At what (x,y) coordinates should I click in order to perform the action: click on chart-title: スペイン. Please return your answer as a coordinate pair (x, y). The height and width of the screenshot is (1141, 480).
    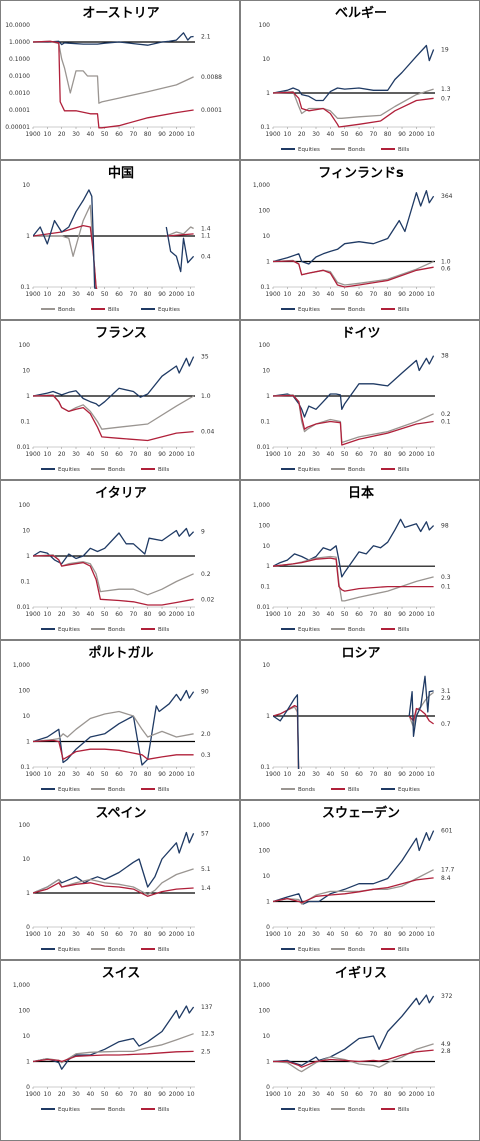
    Looking at the image, I should click on (120, 813).